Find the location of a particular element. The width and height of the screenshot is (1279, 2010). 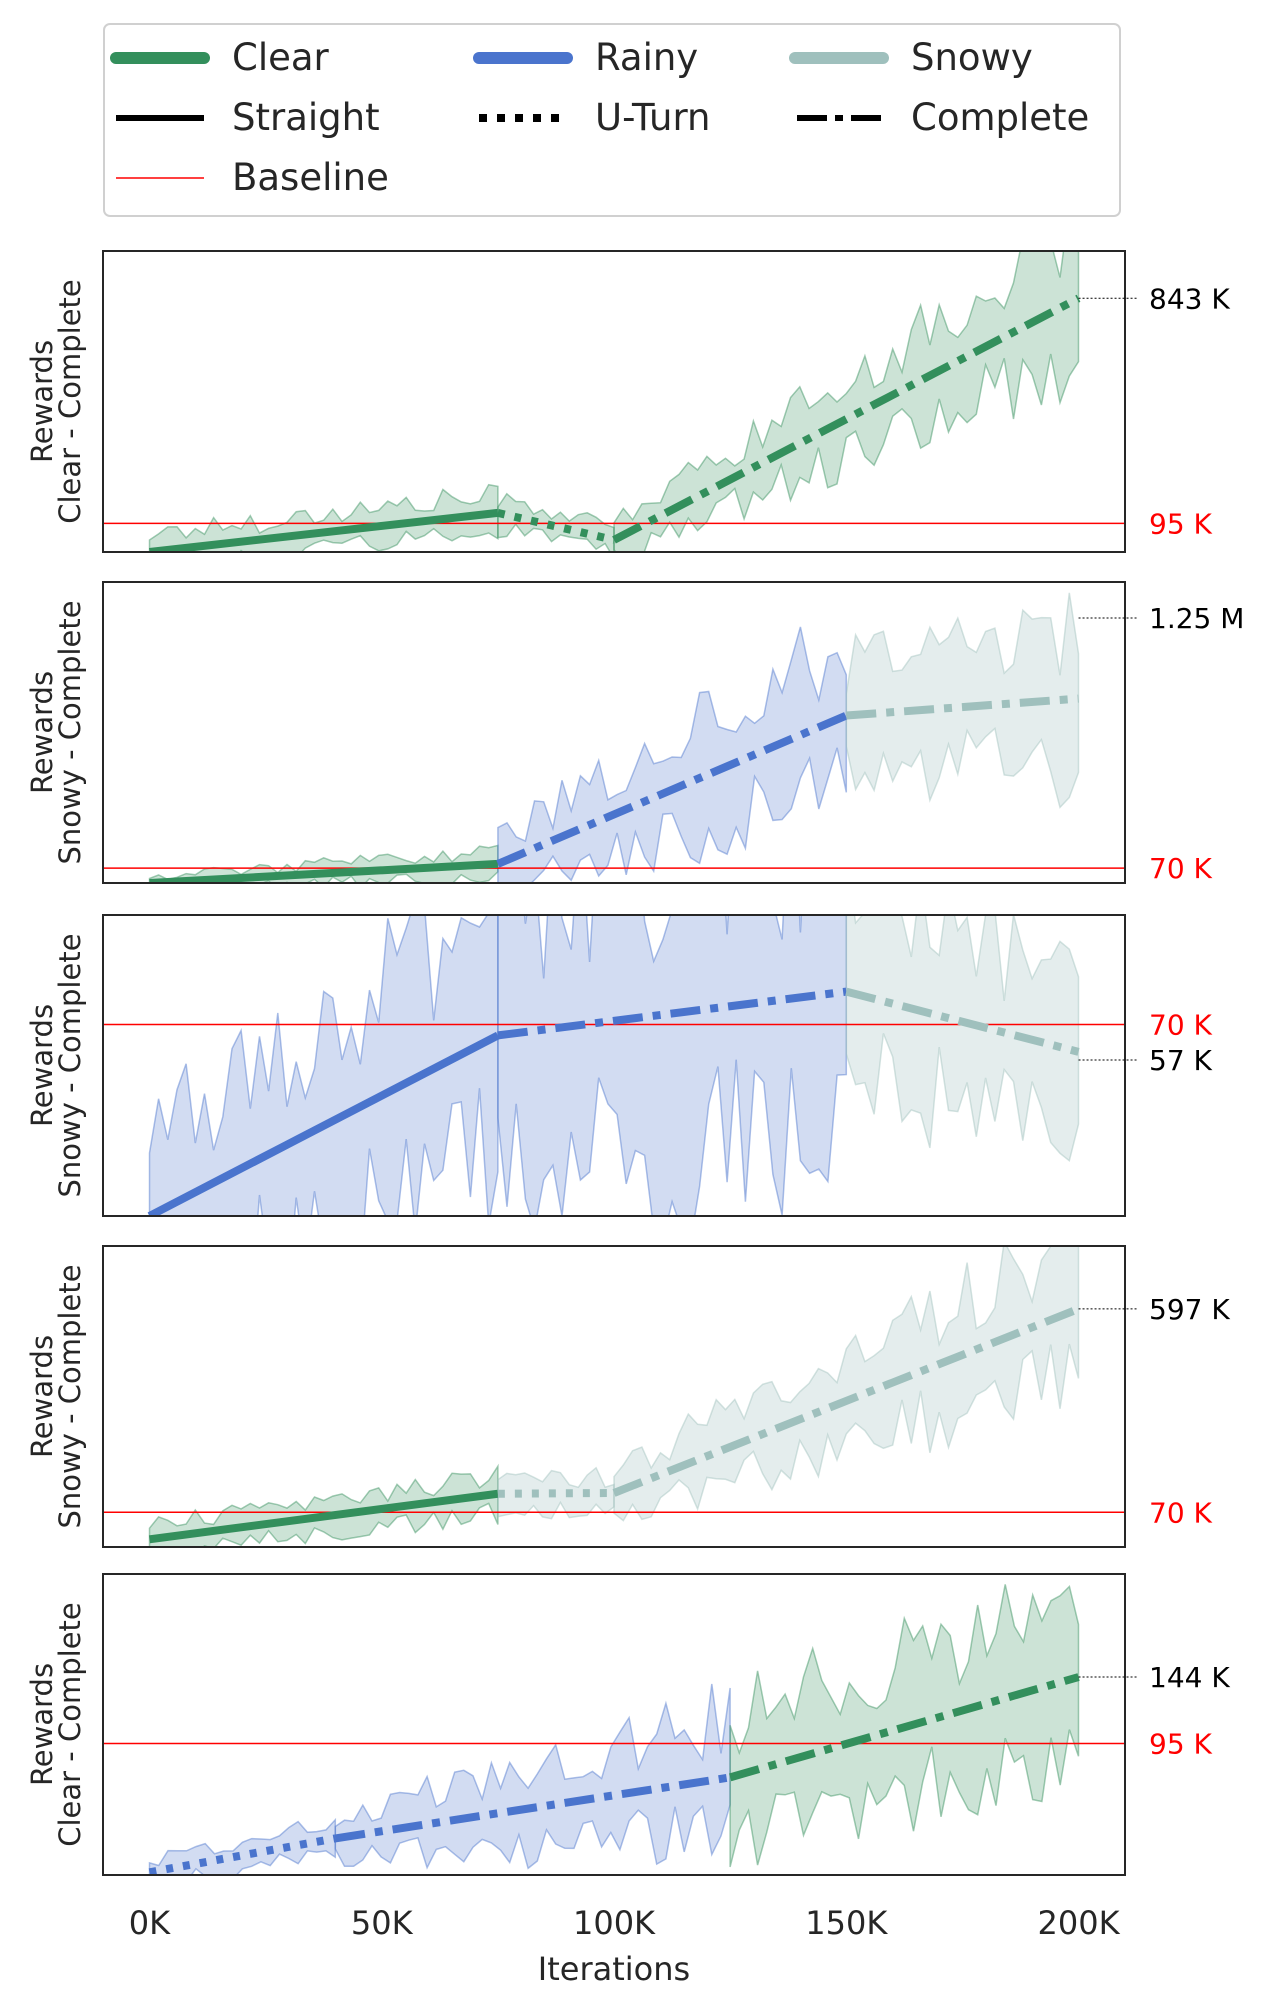

x-axis-label: Iterations is located at coordinates (614, 1969).